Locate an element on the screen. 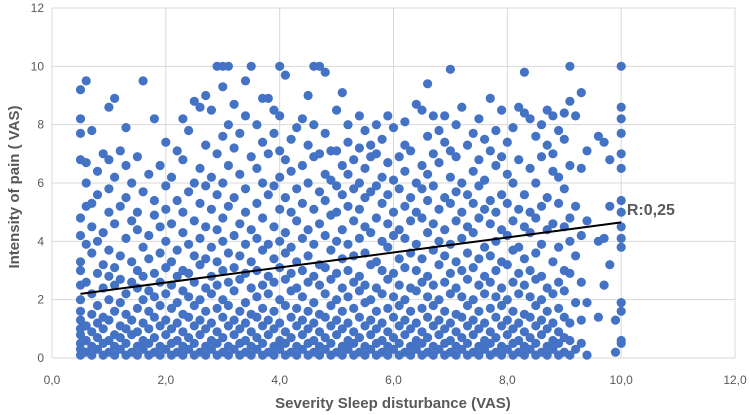 The height and width of the screenshot is (415, 750). y-tick-label: 4 is located at coordinates (40, 241).